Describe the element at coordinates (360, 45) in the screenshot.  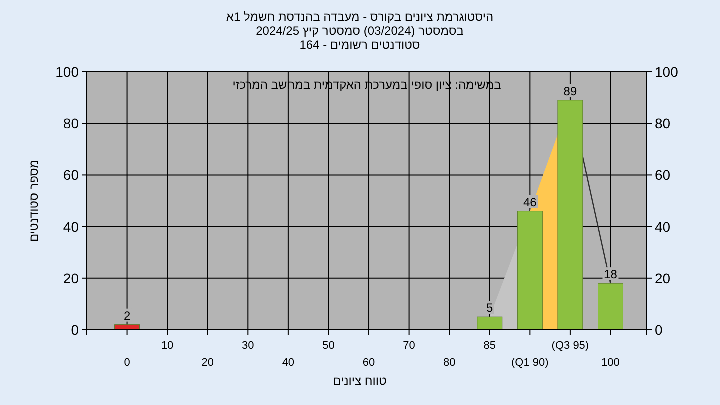
I see `text: סטודנטים רשומים - 164` at that location.